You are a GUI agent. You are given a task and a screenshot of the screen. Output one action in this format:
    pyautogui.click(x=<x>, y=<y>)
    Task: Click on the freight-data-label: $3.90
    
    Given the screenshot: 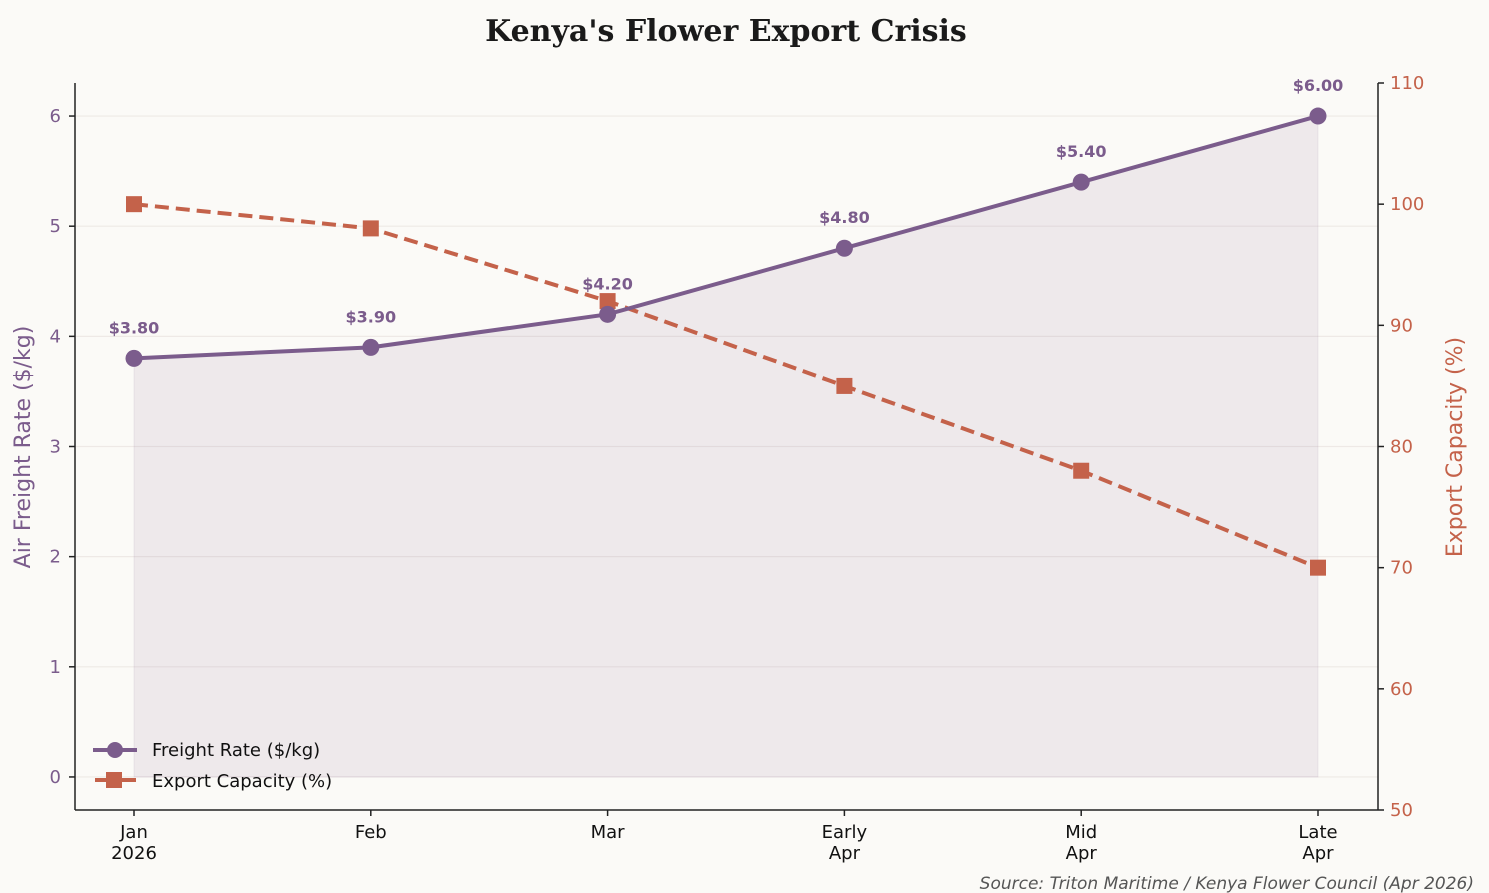 What is the action you would take?
    pyautogui.click(x=370, y=316)
    